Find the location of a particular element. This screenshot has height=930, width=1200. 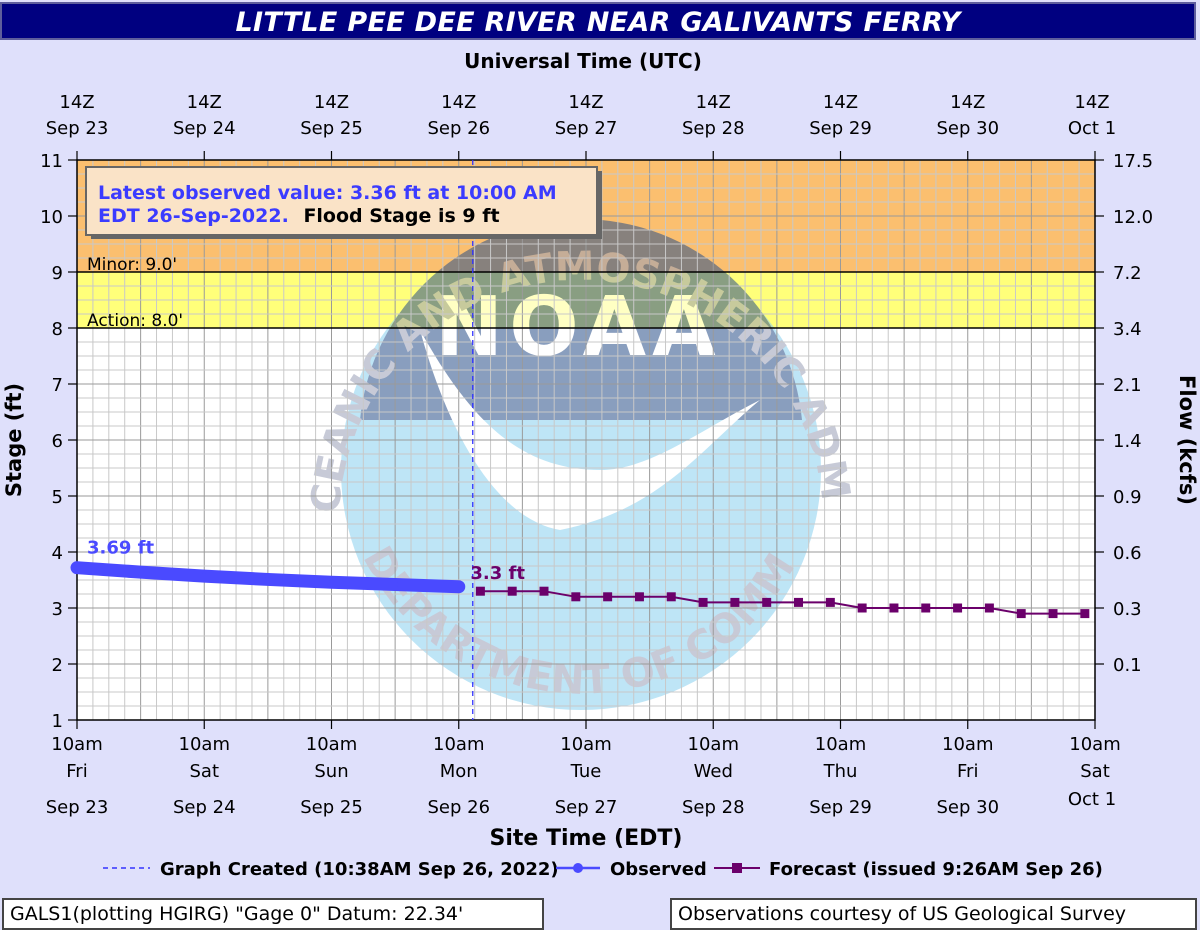

bottom-tick-date: Sep 29 is located at coordinates (840, 807).